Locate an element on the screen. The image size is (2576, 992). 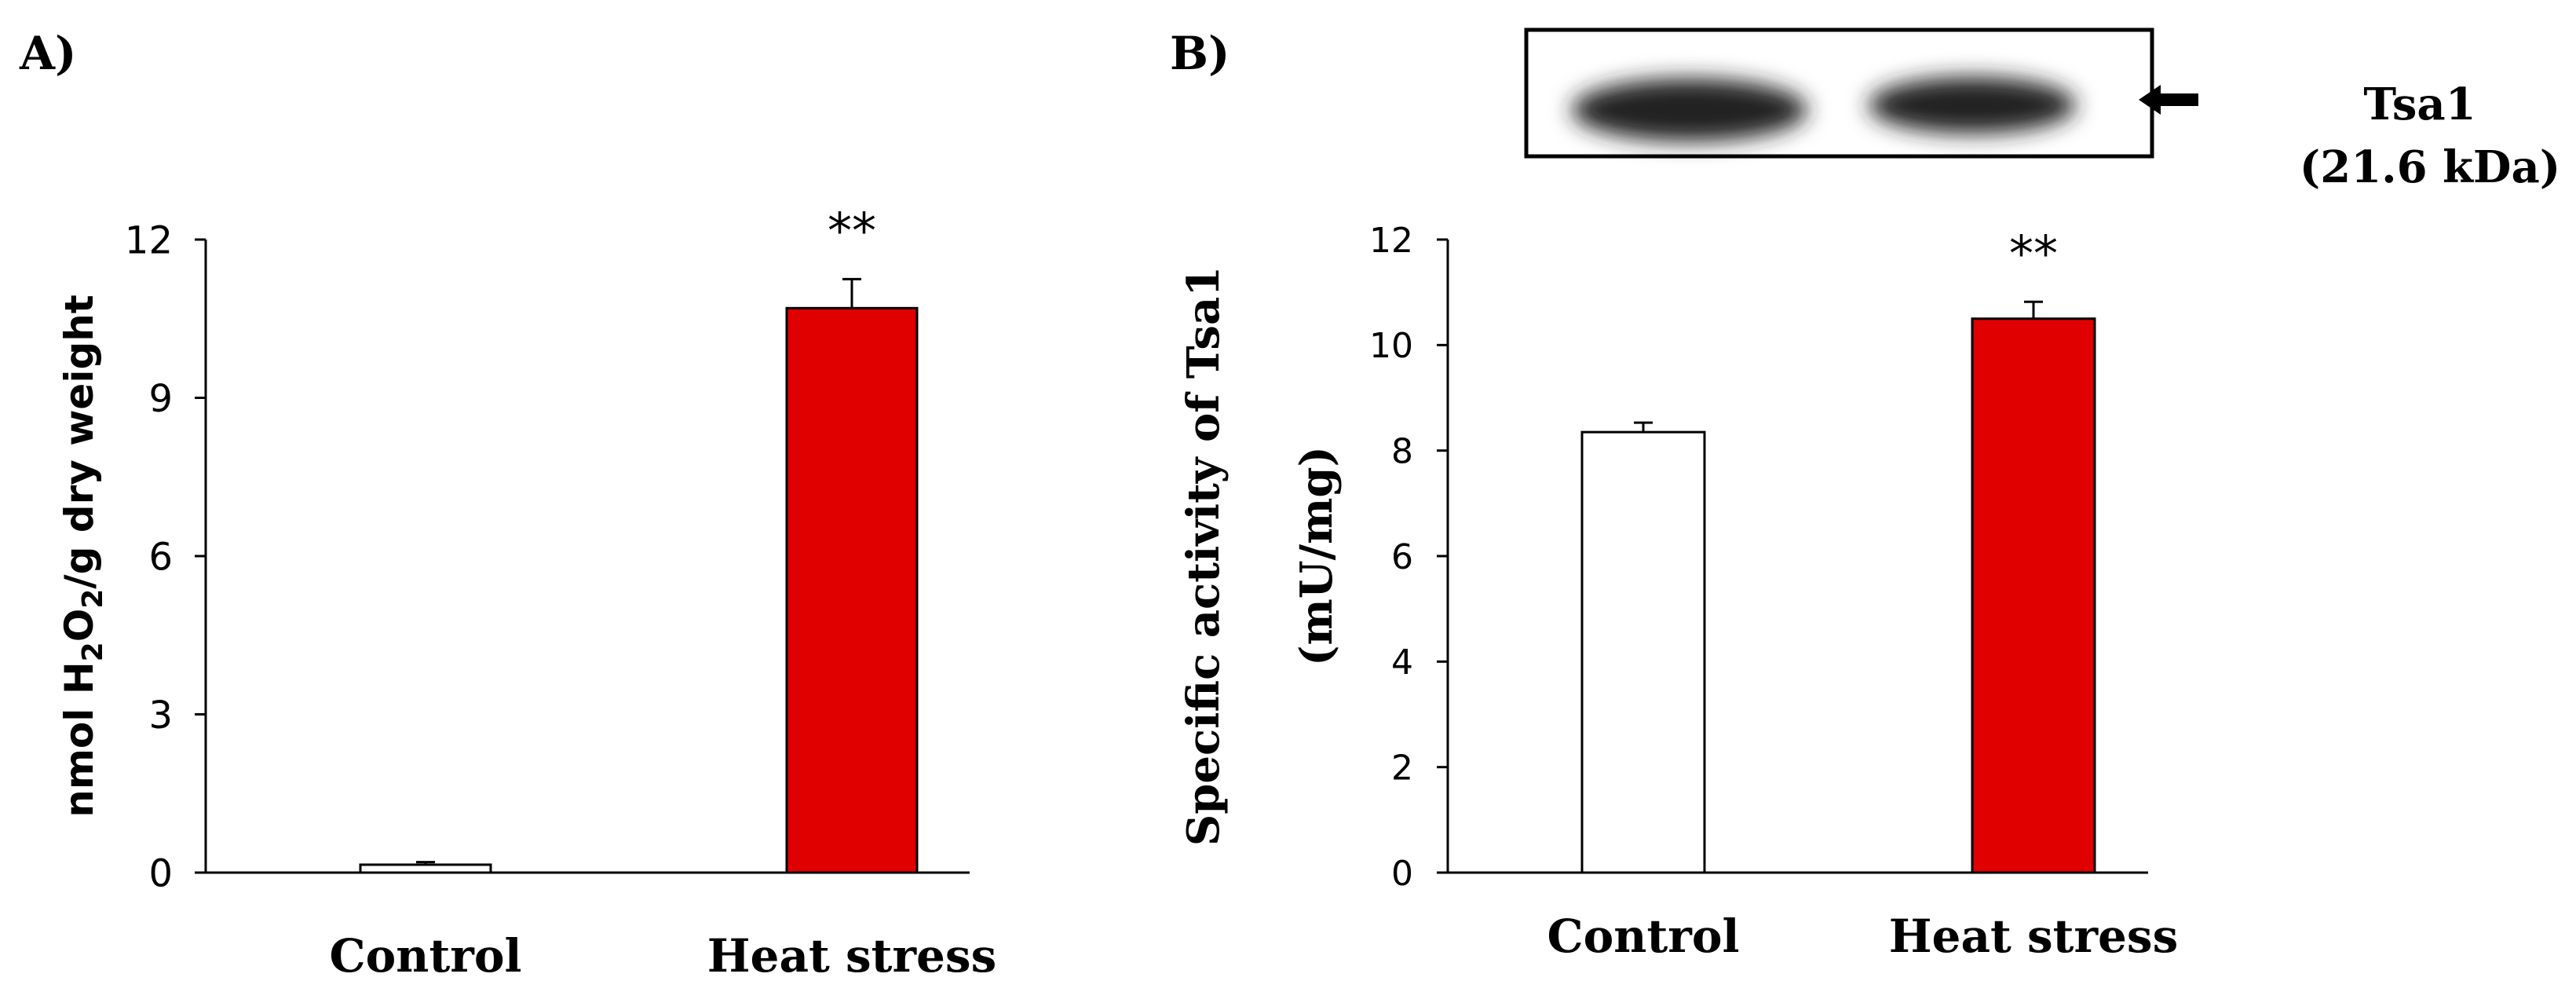
y-tick-label: 8 is located at coordinates (1402, 452).